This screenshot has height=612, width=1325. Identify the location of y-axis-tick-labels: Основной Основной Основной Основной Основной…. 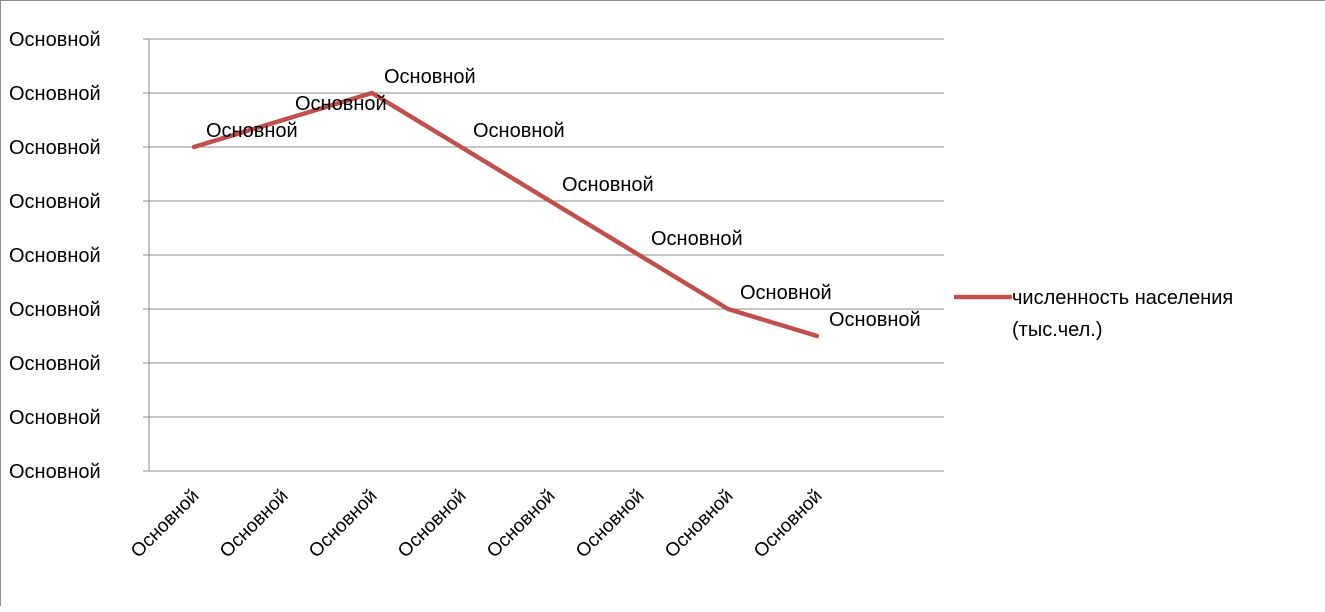
(55, 256).